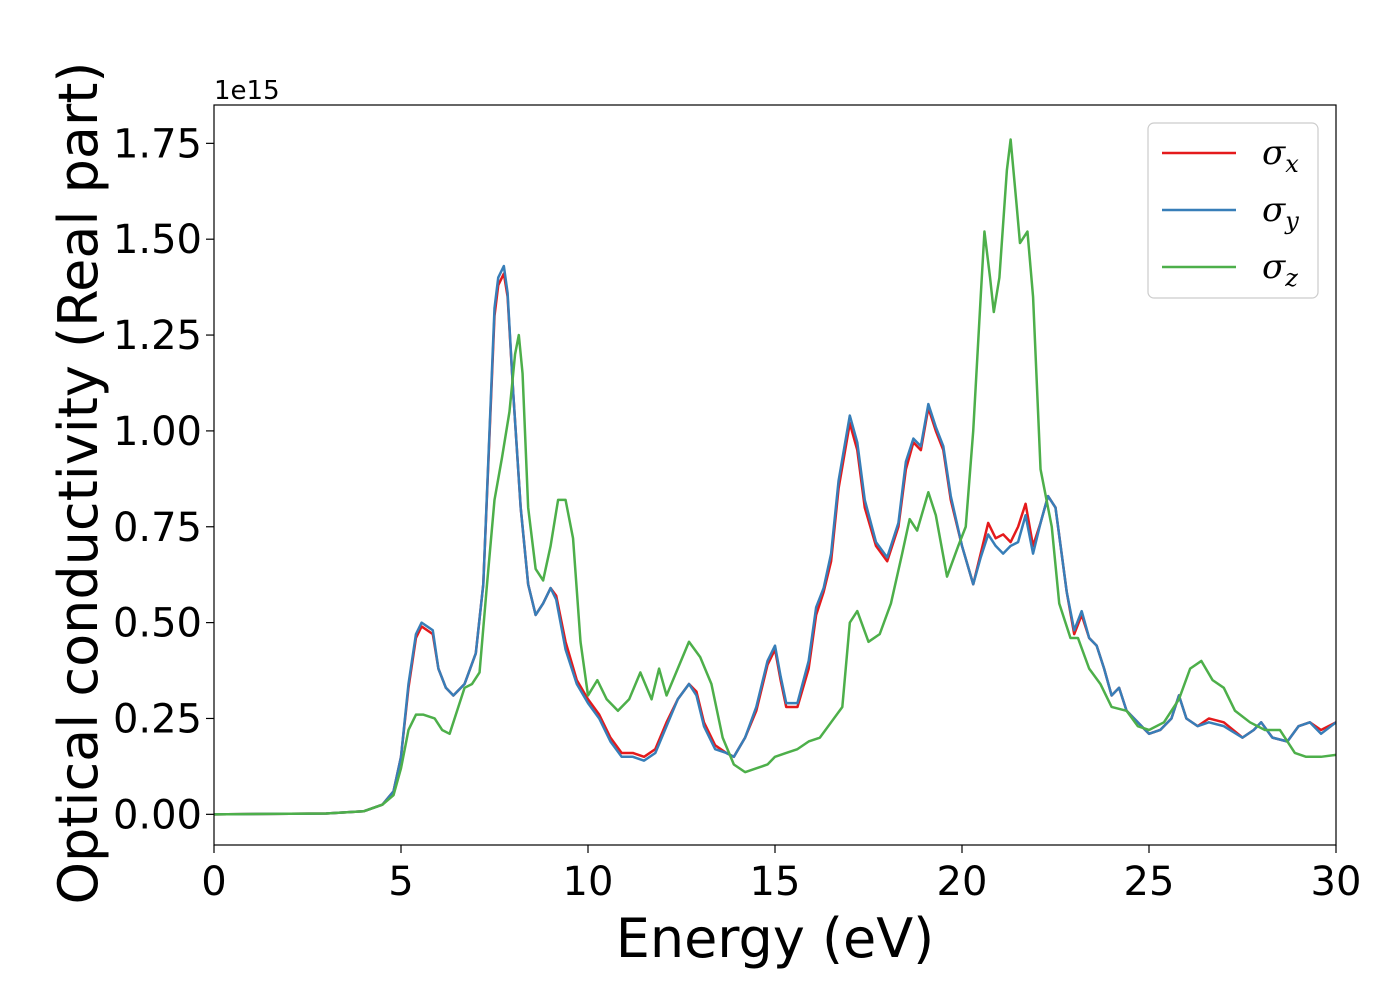 The width and height of the screenshot is (1400, 1000). I want to click on x-tick-label: 30, so click(1336, 882).